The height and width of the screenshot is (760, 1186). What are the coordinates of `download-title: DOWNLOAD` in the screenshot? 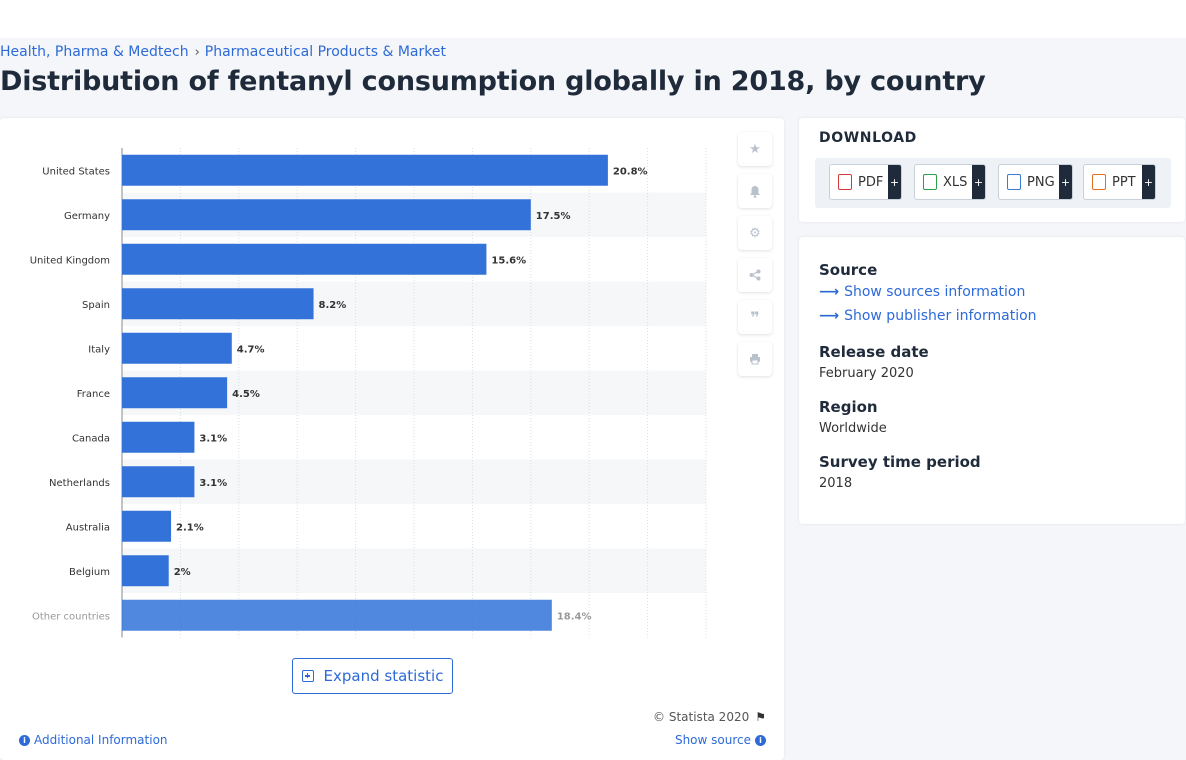 It's located at (868, 138).